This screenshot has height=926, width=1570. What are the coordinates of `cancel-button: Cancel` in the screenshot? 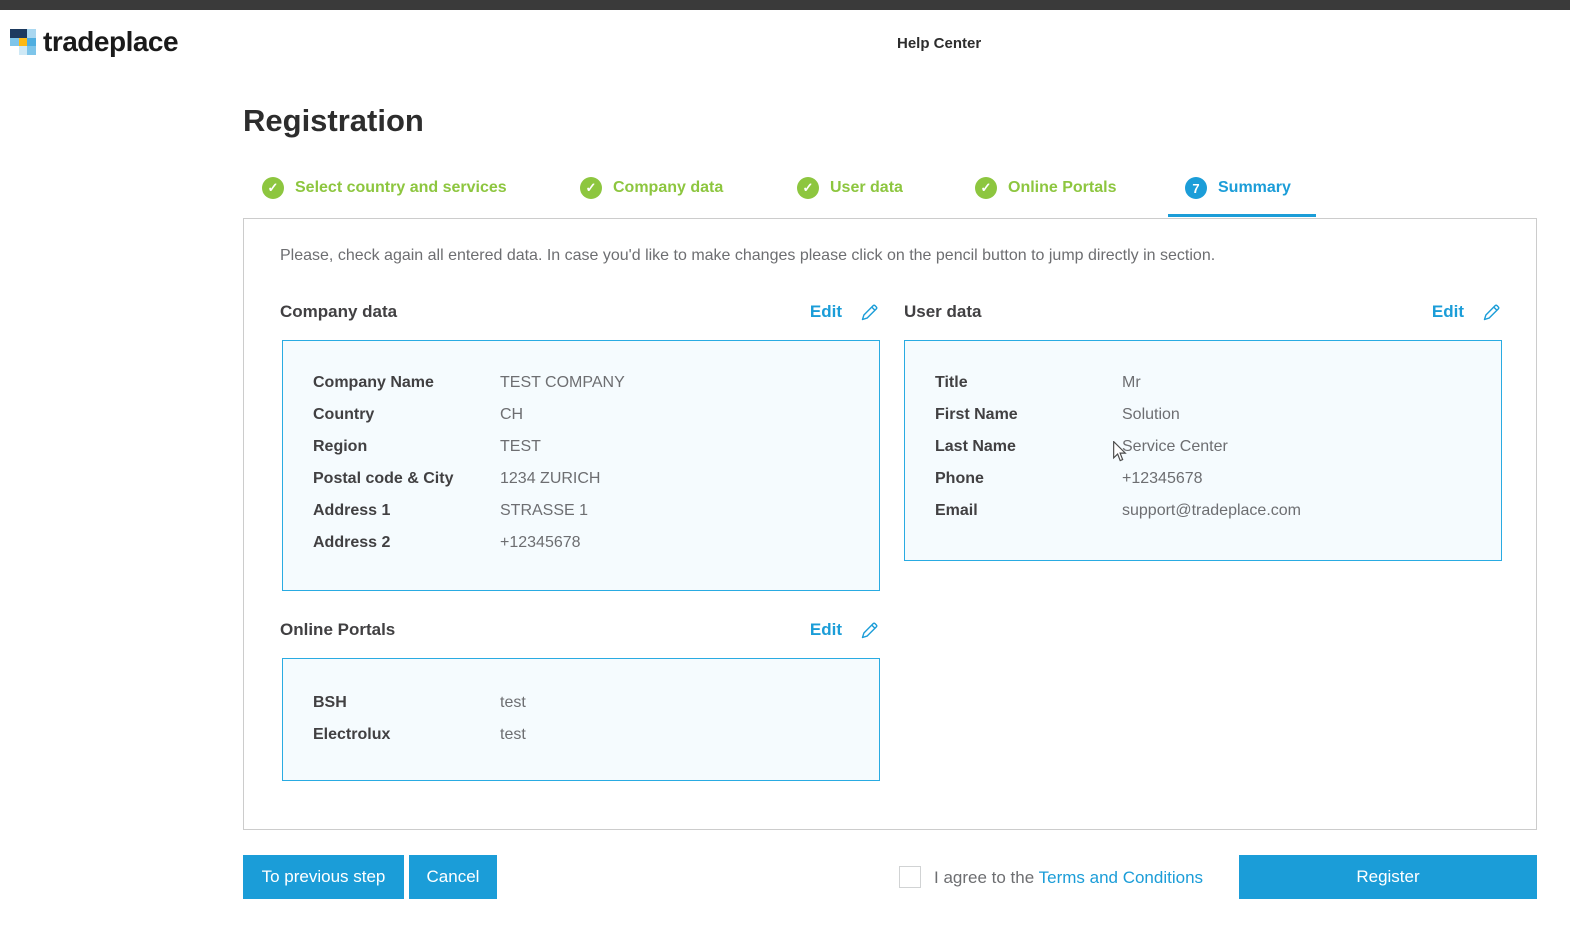 It's located at (453, 877).